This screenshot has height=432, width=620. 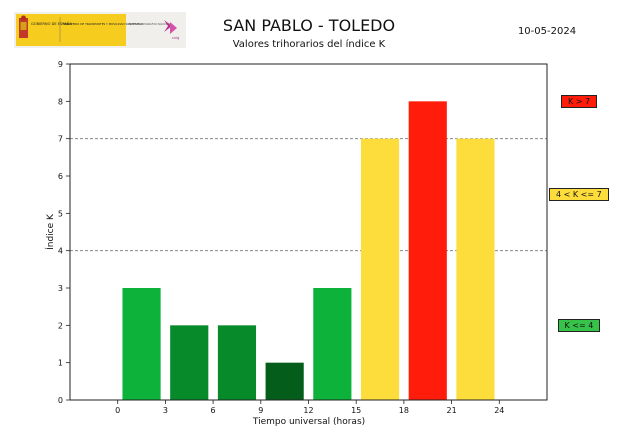 What do you see at coordinates (175, 38) in the screenshot?
I see `logo-text-cnig: cnig` at bounding box center [175, 38].